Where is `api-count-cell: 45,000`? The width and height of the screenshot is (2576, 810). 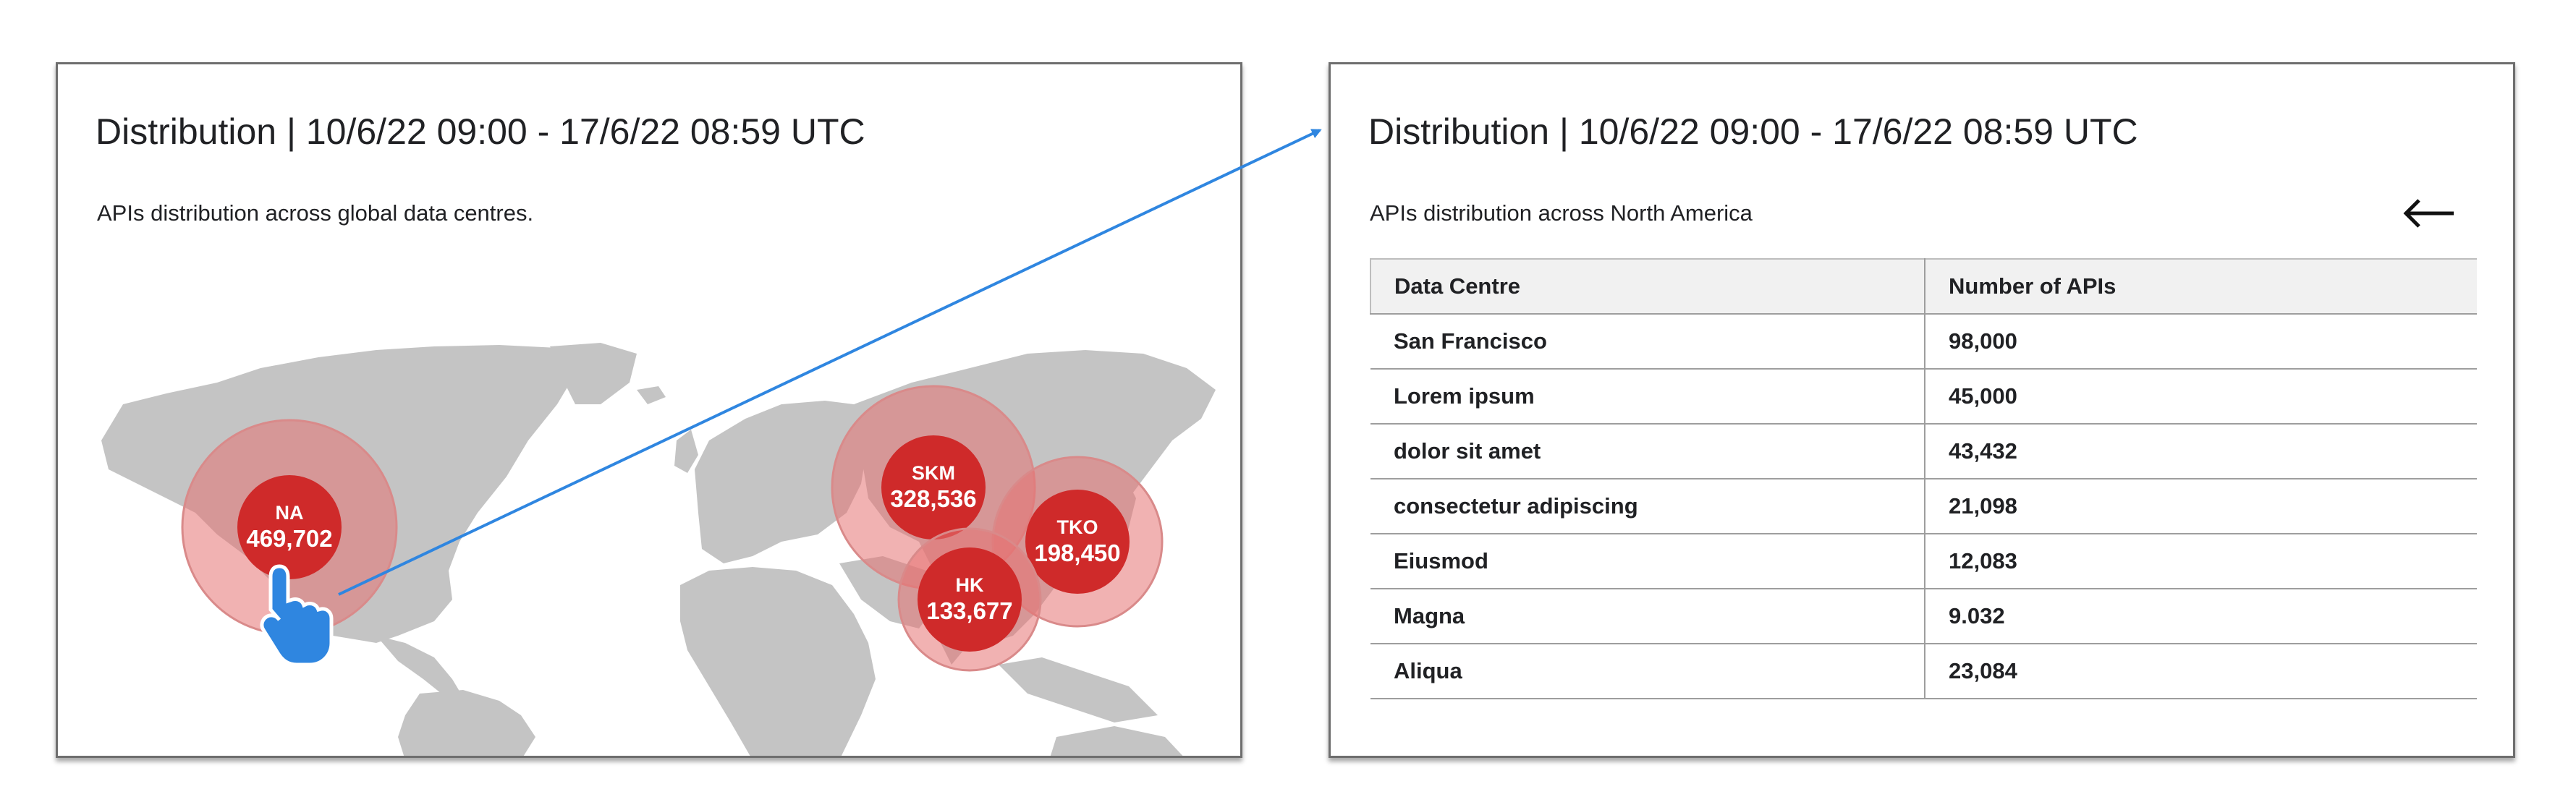
api-count-cell: 45,000 is located at coordinates (2201, 397).